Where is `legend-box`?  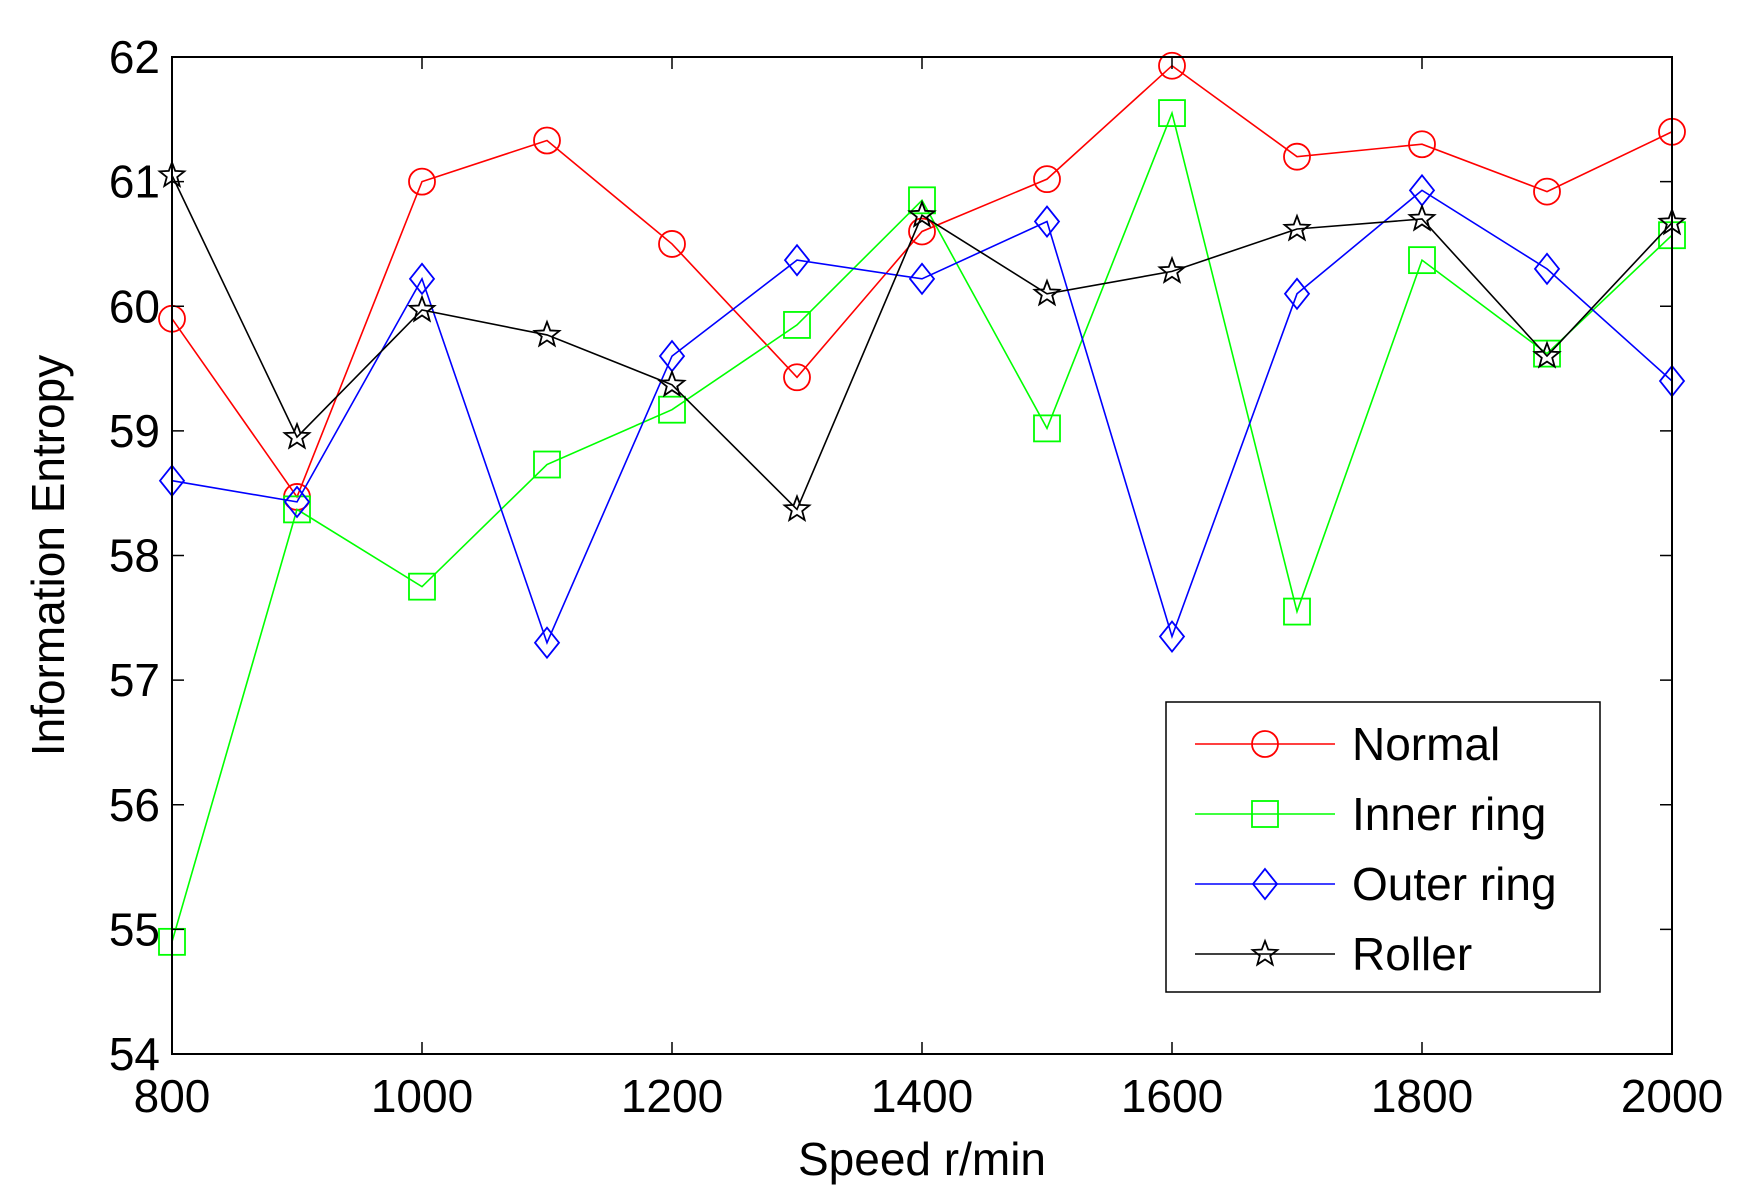
legend-box is located at coordinates (1383, 847).